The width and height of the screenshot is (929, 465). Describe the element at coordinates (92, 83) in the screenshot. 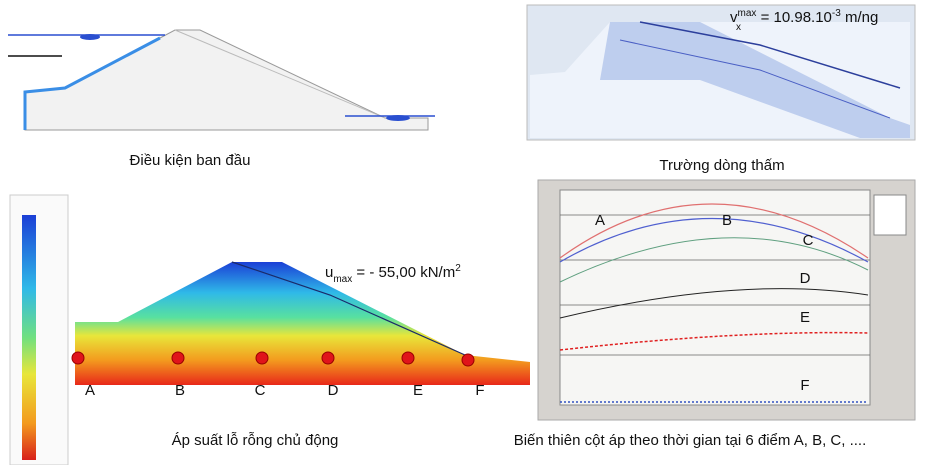

I see `upstream-boundary` at that location.